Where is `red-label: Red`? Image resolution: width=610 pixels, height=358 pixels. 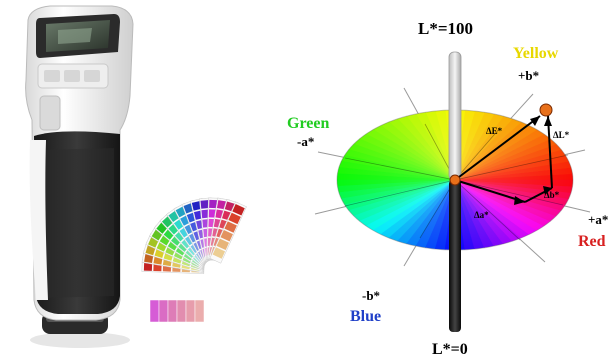 red-label: Red is located at coordinates (592, 241).